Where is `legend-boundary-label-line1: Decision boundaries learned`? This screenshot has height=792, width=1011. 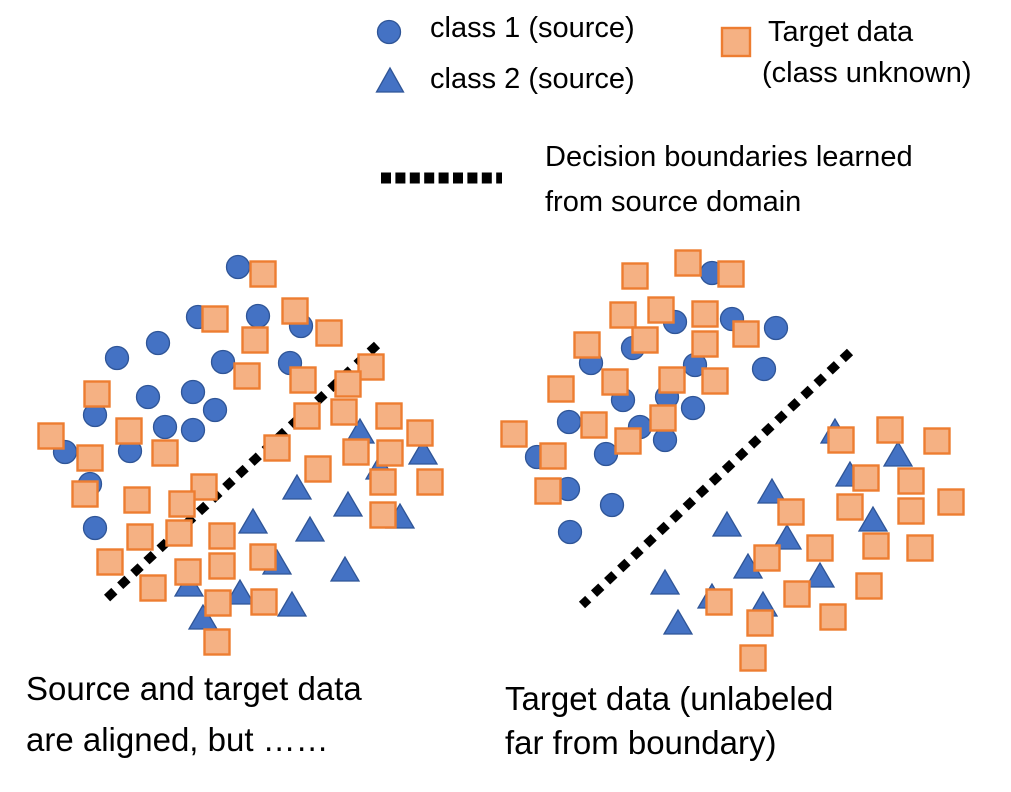
legend-boundary-label-line1: Decision boundaries learned is located at coordinates (729, 157).